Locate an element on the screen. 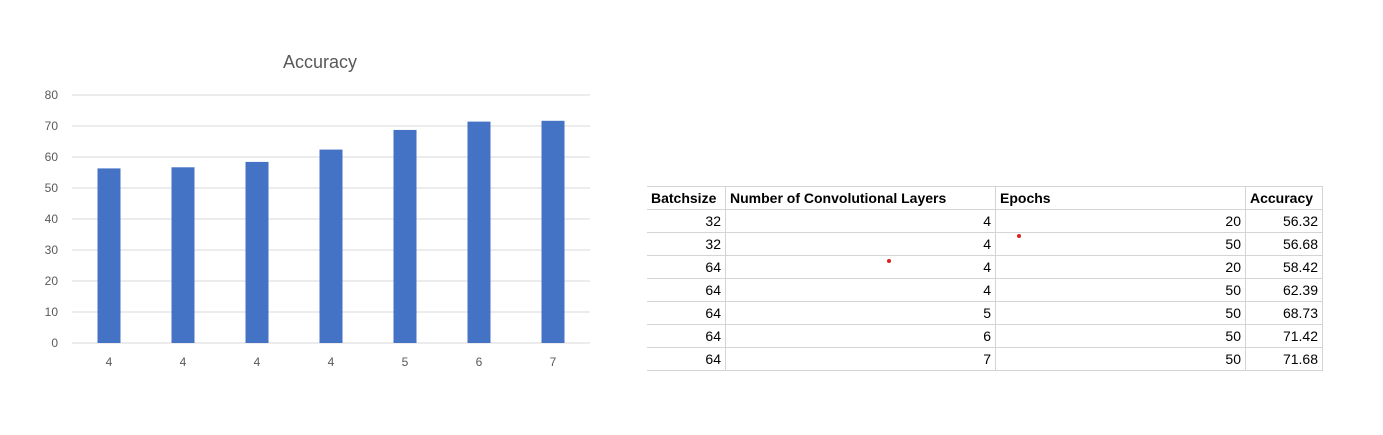  y-tick-label: 20 is located at coordinates (52, 281).